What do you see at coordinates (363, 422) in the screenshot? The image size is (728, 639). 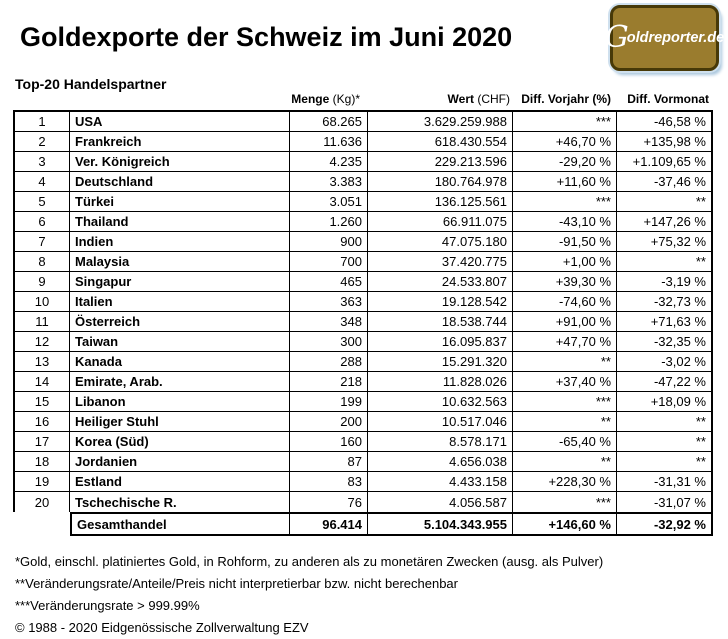 I see `table-row: 16 Heiliger Stuhl 200 10.517.046 ** **` at bounding box center [363, 422].